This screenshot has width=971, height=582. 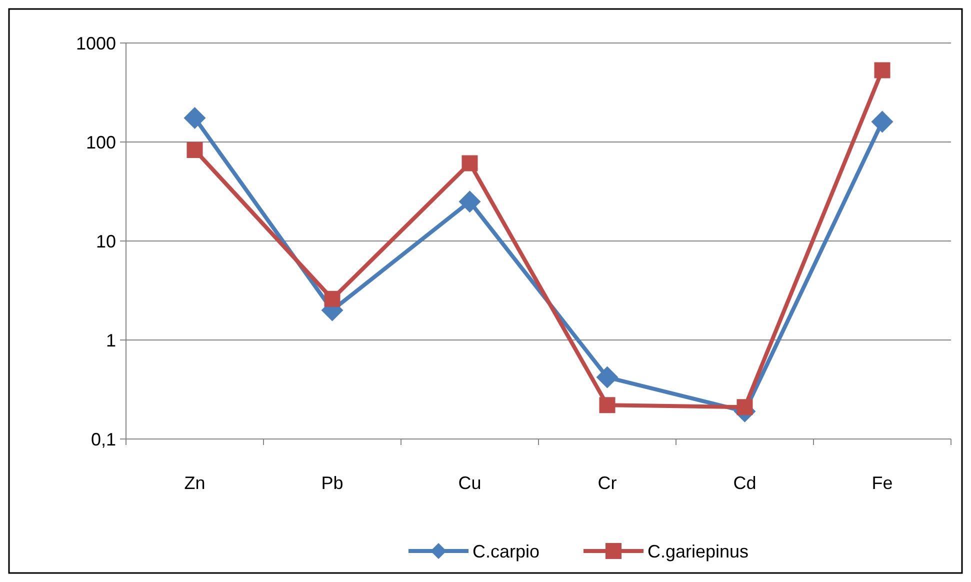 I want to click on x-tick-label: Cr, so click(x=607, y=483).